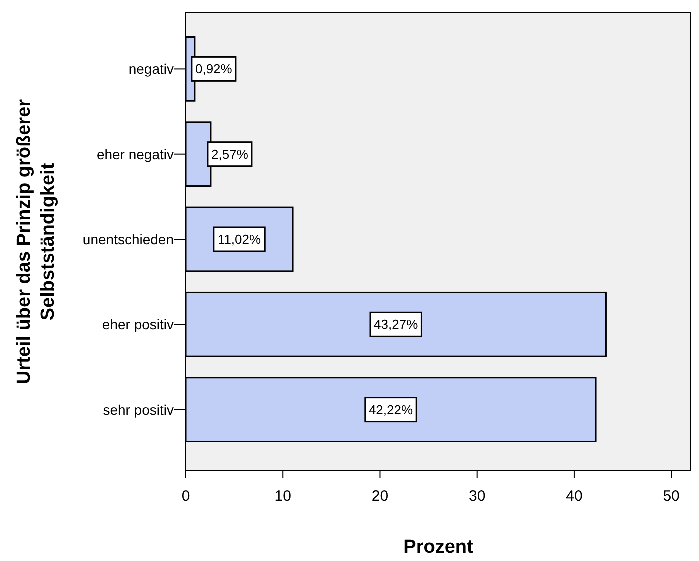 The image size is (699, 561). Describe the element at coordinates (230, 154) in the screenshot. I see `data-label: 2,57%` at that location.